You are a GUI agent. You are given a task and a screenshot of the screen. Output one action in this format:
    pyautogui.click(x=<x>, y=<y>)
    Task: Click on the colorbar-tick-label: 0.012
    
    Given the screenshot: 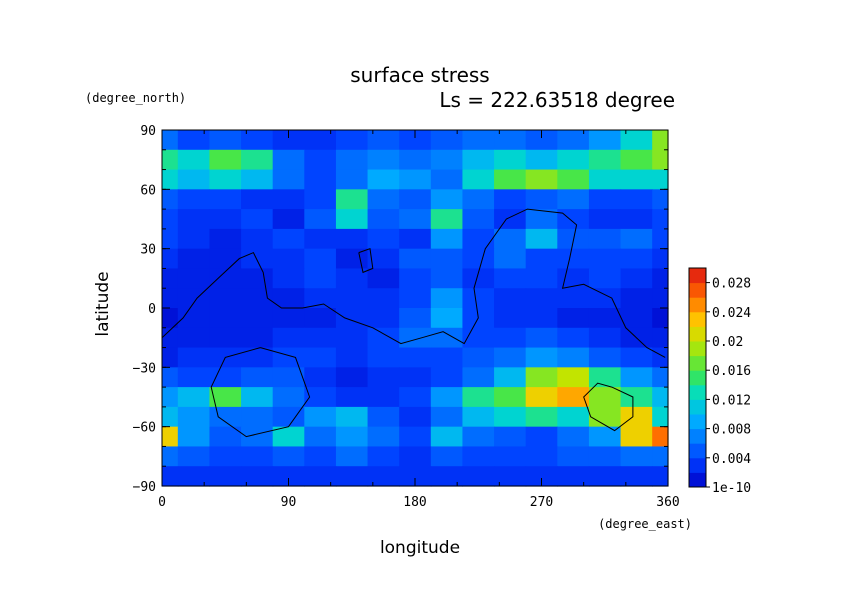 What is the action you would take?
    pyautogui.click(x=731, y=400)
    